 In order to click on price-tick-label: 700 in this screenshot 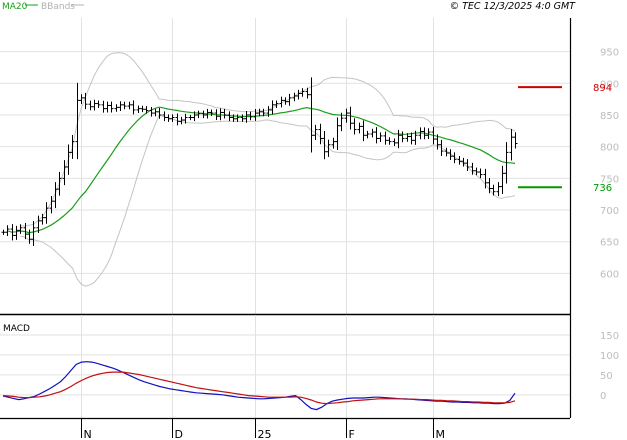, I will do `click(609, 211)`.